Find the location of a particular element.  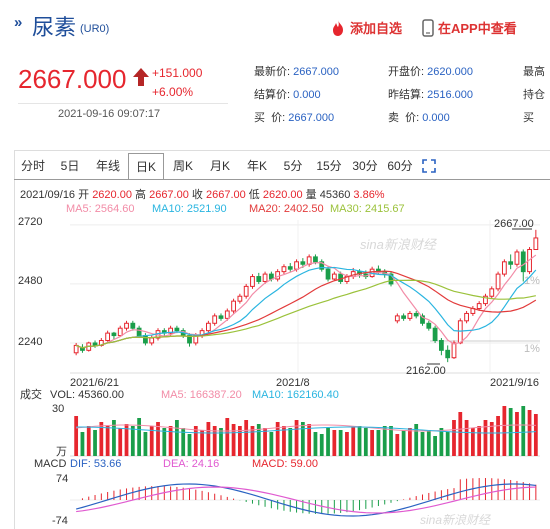

x-tick: 2021/6/21 is located at coordinates (94, 383).